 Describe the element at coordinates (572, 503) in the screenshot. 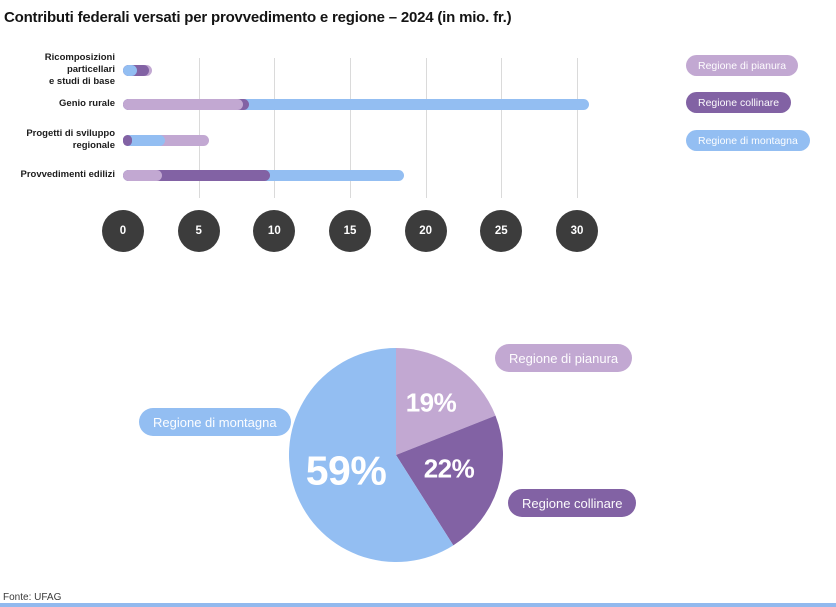

I see `pie-label-collinare: Regione collinare` at that location.